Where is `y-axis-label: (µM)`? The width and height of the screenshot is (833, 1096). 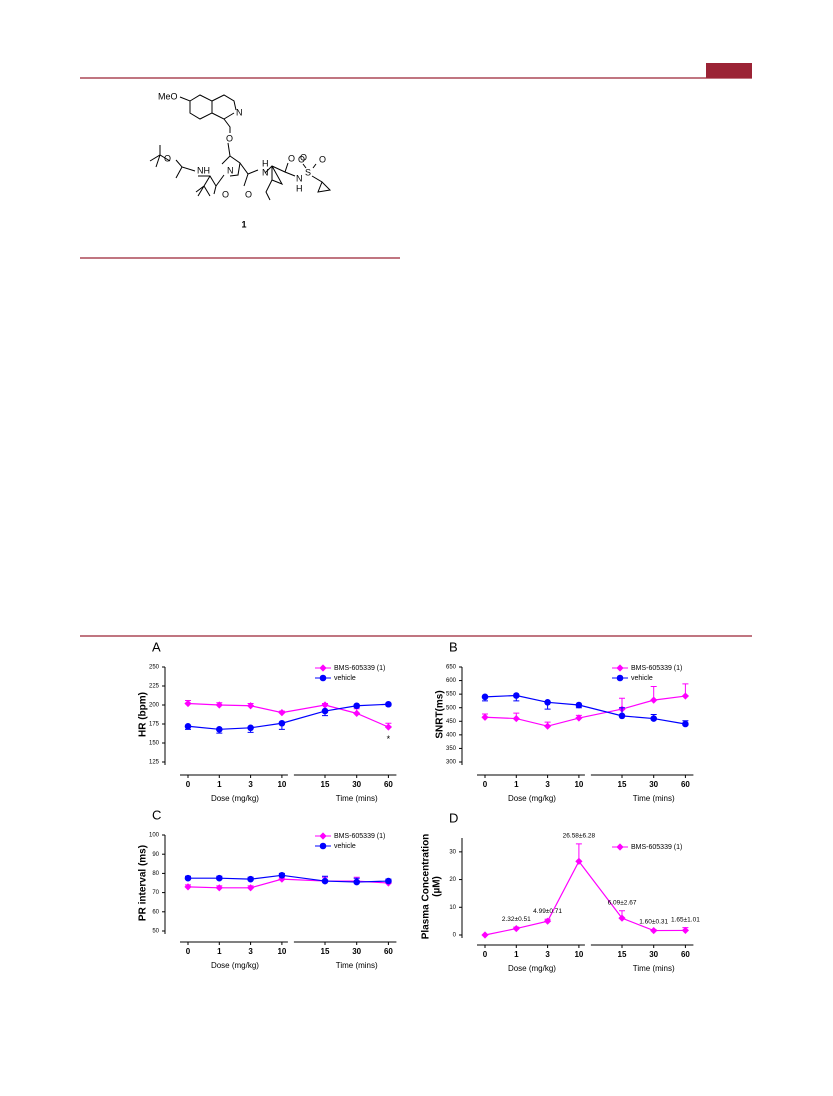 y-axis-label: (µM) is located at coordinates (437, 886).